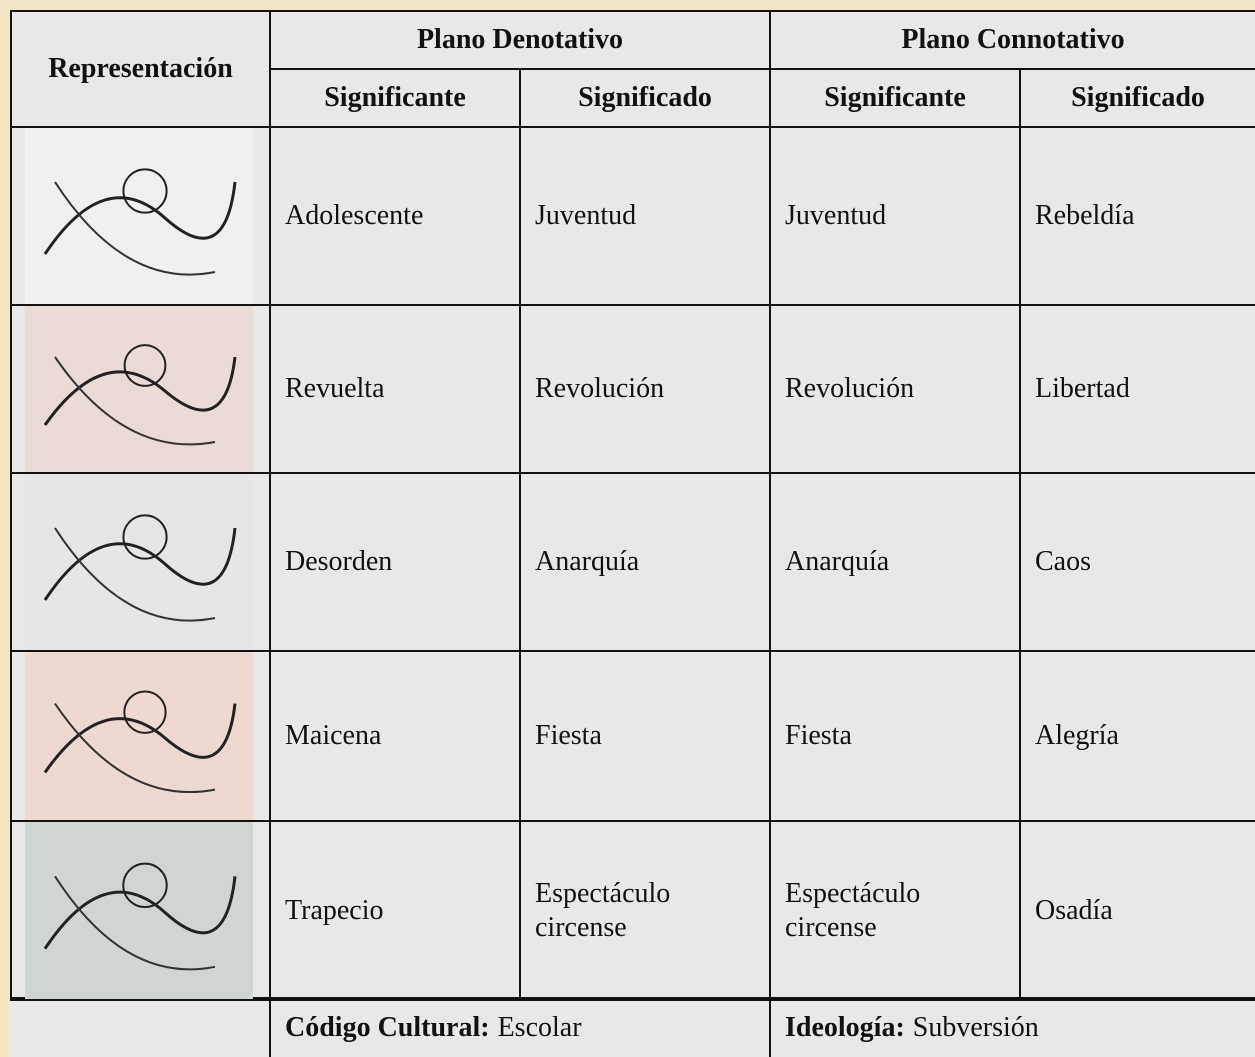 The width and height of the screenshot is (1255, 1057). What do you see at coordinates (395, 910) in the screenshot?
I see `cell: Trapecio` at bounding box center [395, 910].